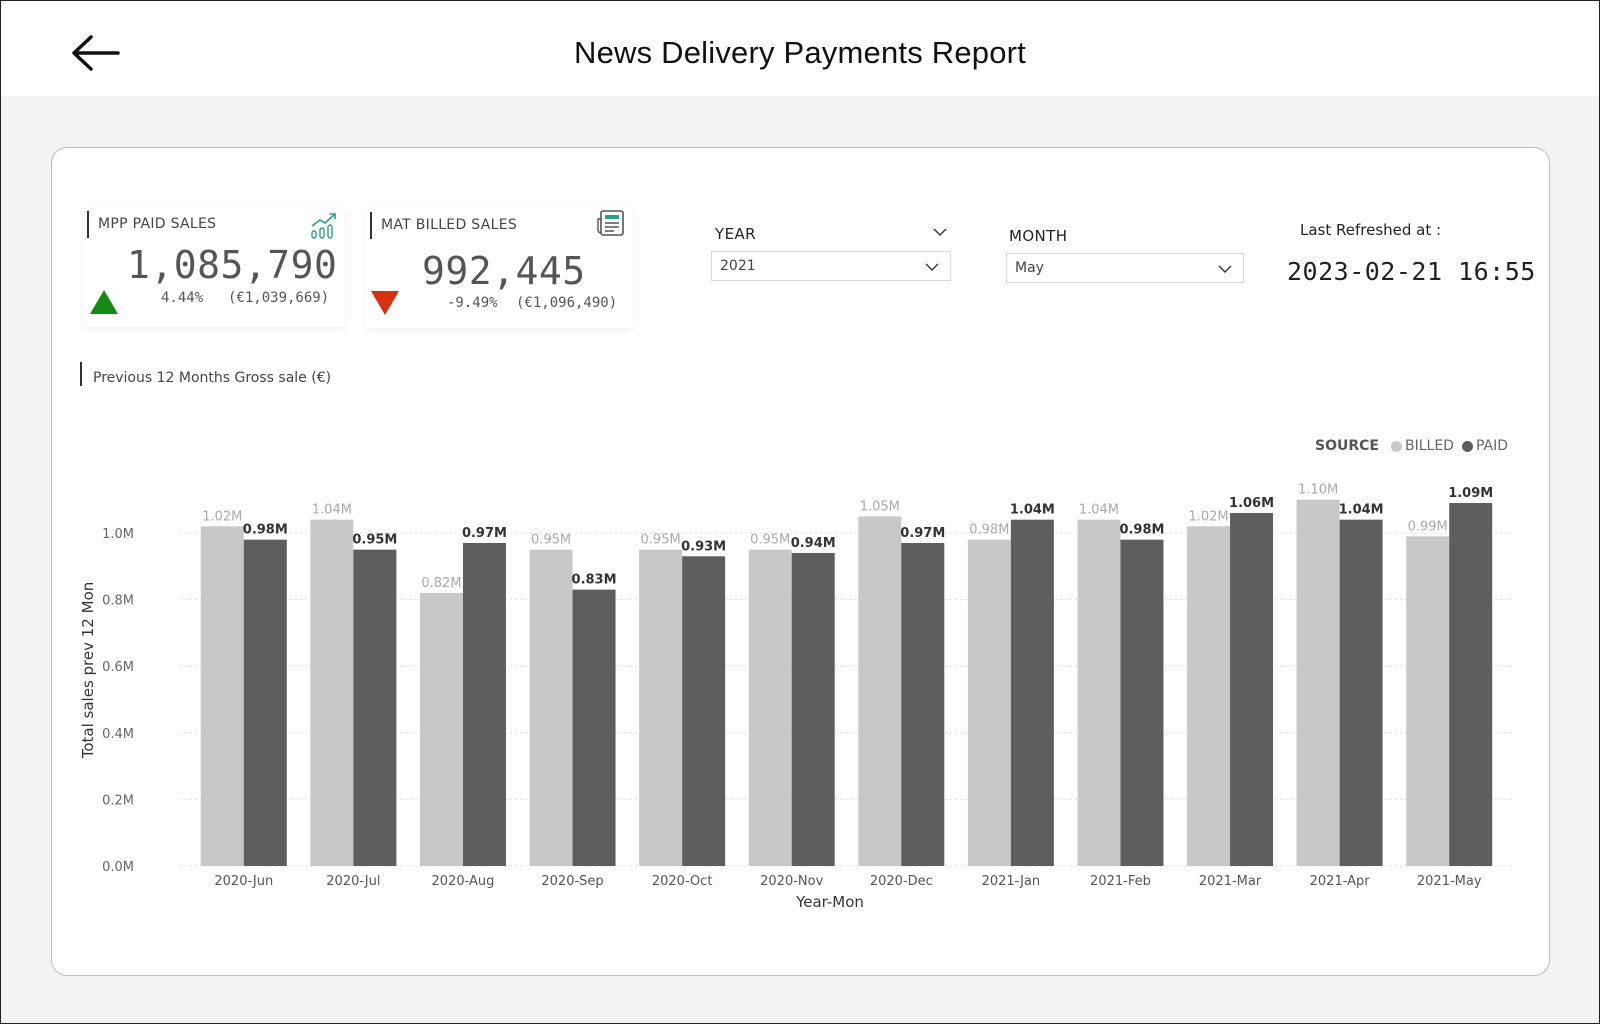 This screenshot has width=1600, height=1024. I want to click on kpi-change-pct: 4.44%, so click(182, 298).